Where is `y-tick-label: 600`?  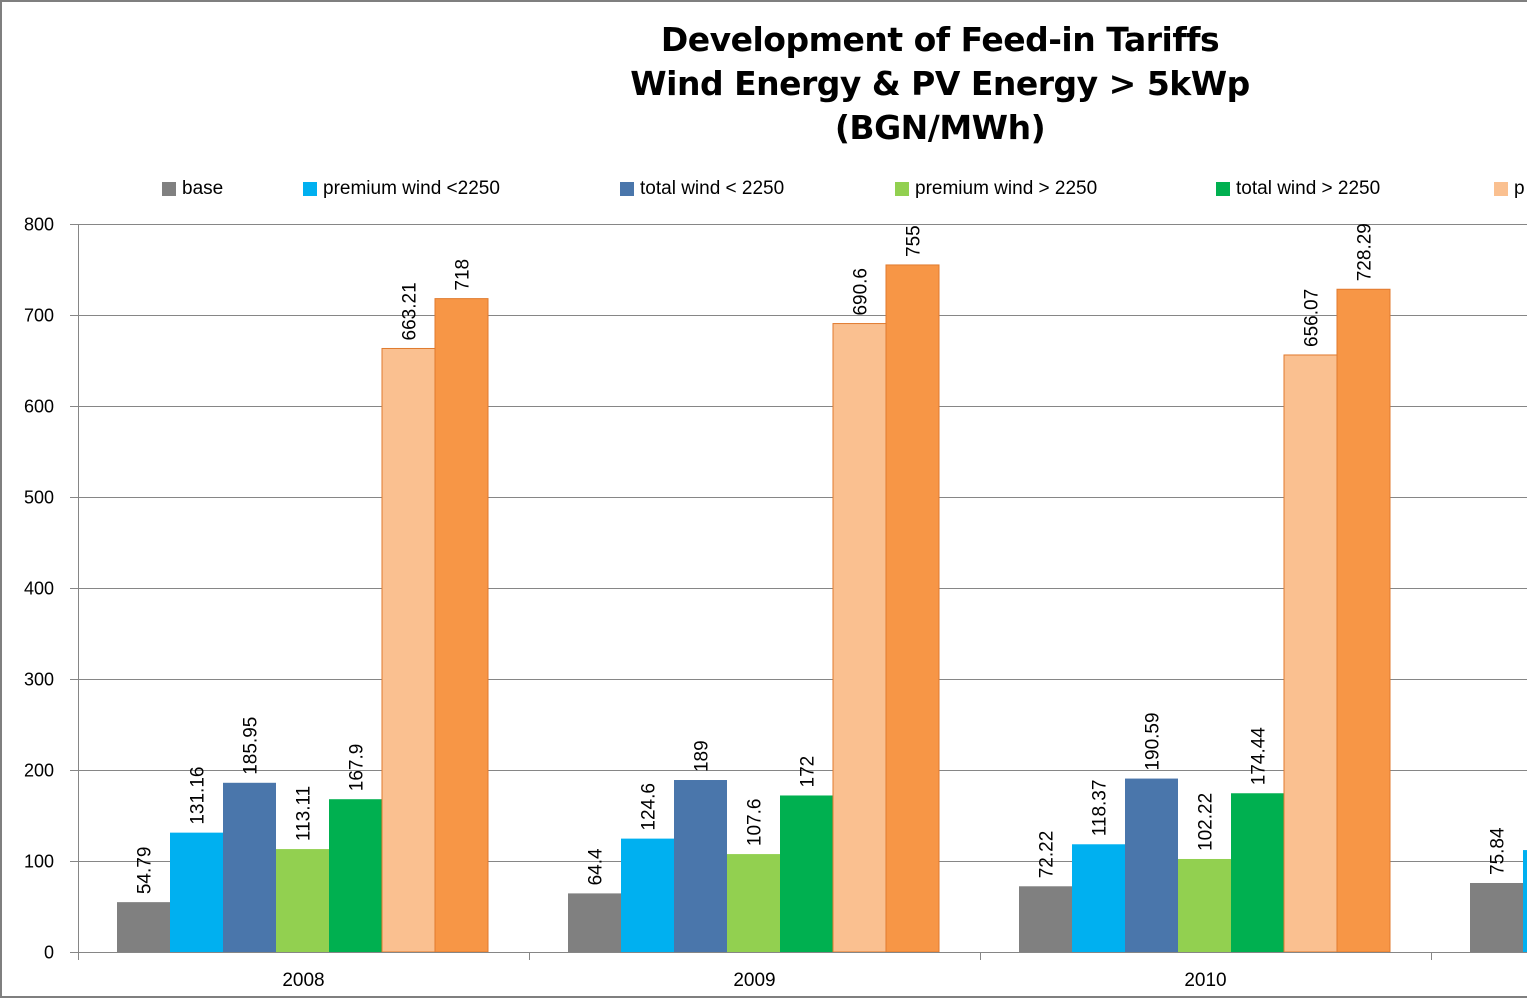
y-tick-label: 600 is located at coordinates (39, 407).